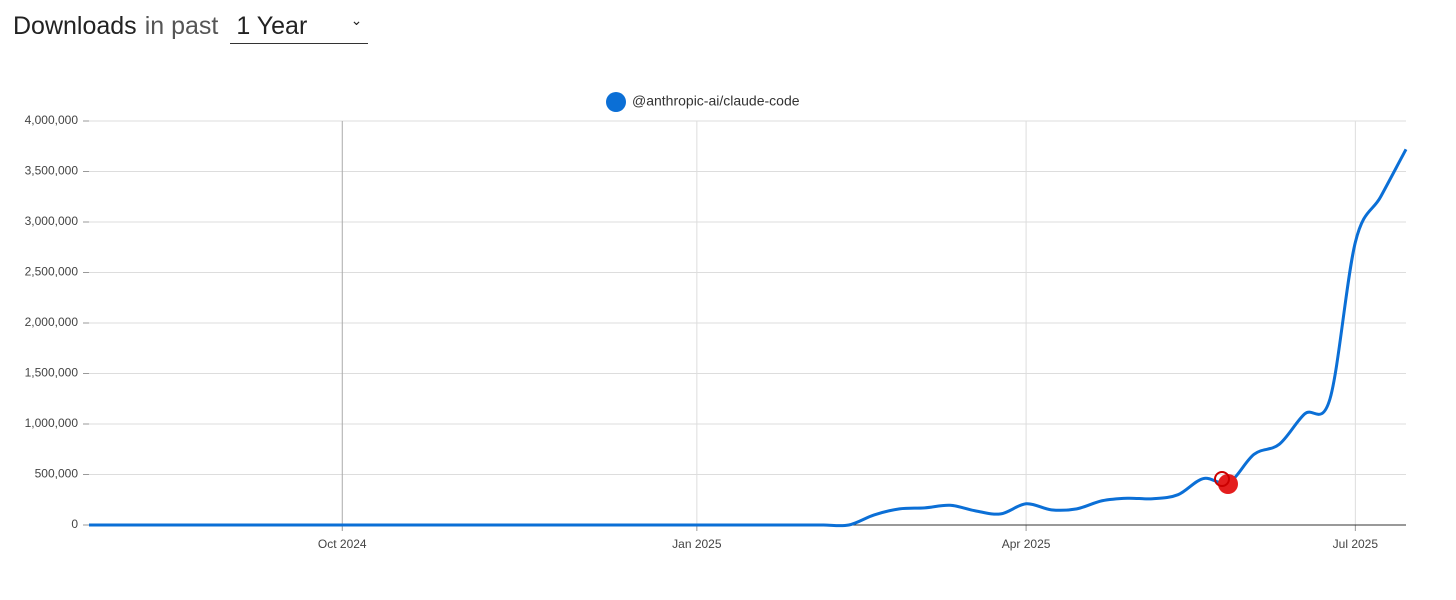 The height and width of the screenshot is (600, 1456). What do you see at coordinates (1026, 544) in the screenshot?
I see `x-tick-label: Apr 2025` at bounding box center [1026, 544].